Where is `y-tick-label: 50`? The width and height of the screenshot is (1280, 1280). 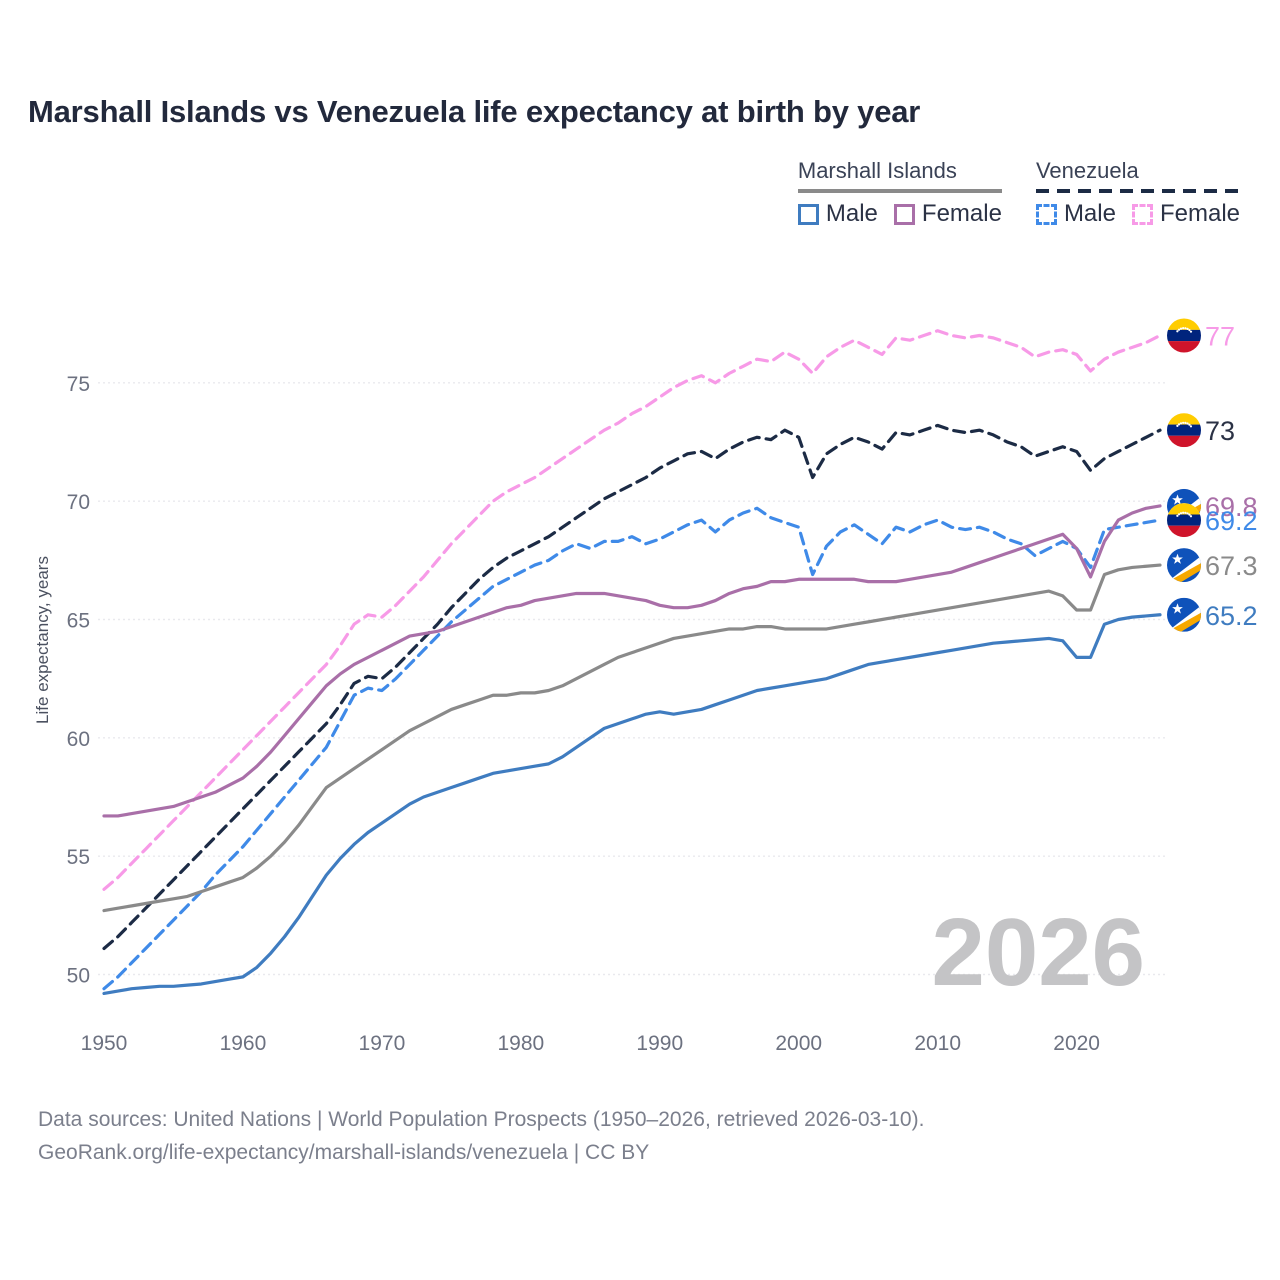 y-tick-label: 50 is located at coordinates (78, 976).